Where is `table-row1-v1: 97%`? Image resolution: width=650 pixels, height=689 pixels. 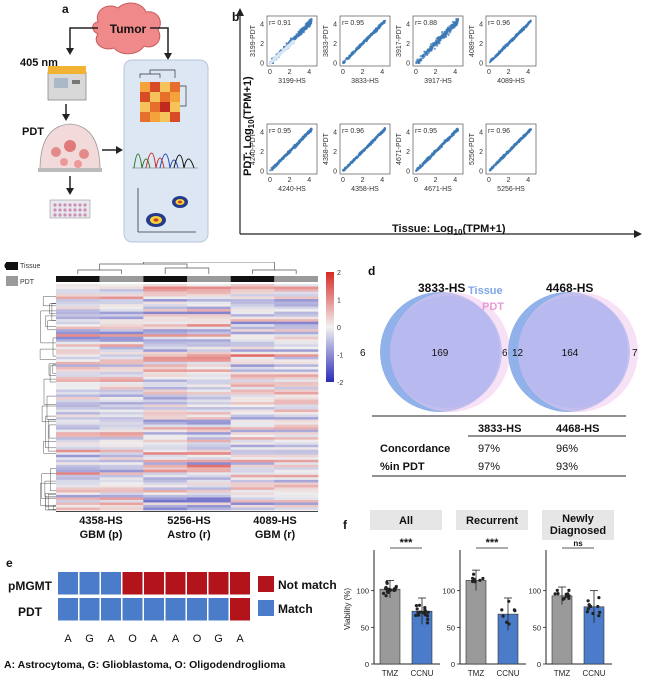
table-row1-v1: 97% is located at coordinates (489, 449).